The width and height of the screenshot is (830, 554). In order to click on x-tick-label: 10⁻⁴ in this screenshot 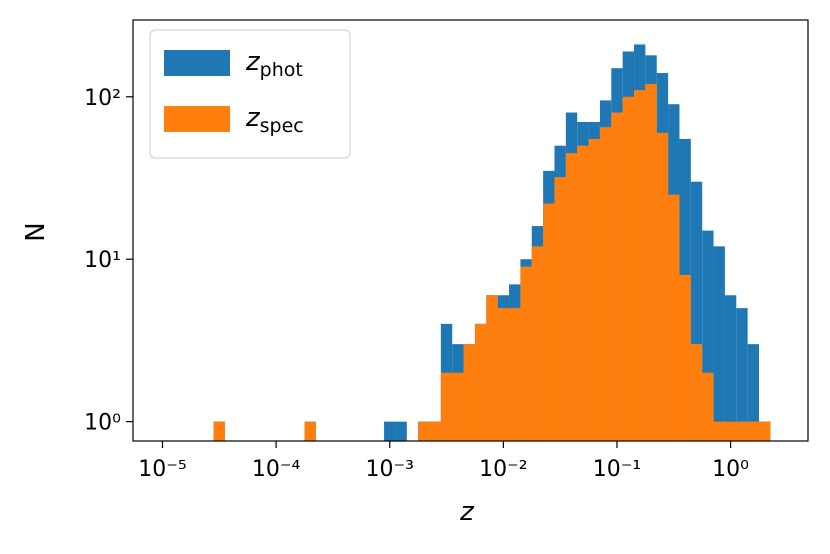, I will do `click(276, 469)`.